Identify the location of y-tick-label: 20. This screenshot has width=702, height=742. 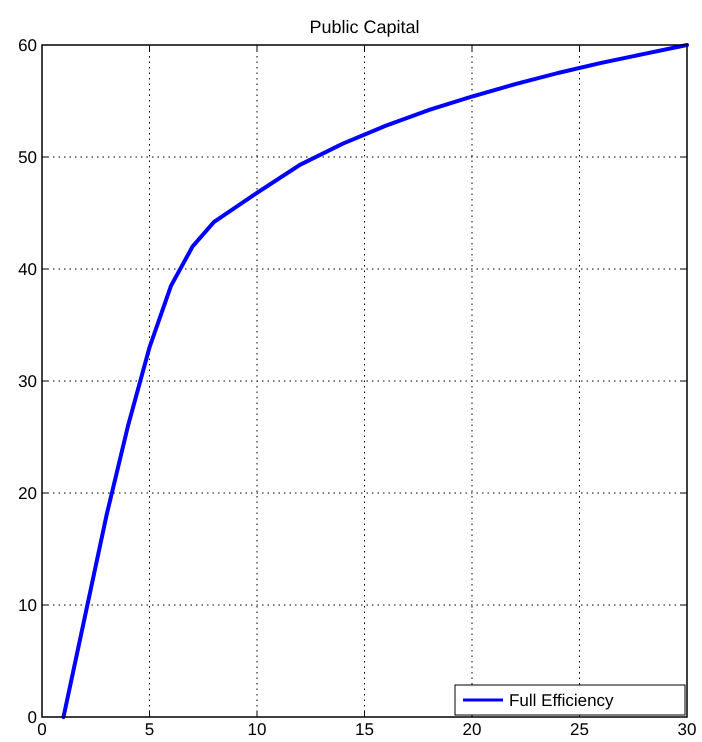
(27, 493).